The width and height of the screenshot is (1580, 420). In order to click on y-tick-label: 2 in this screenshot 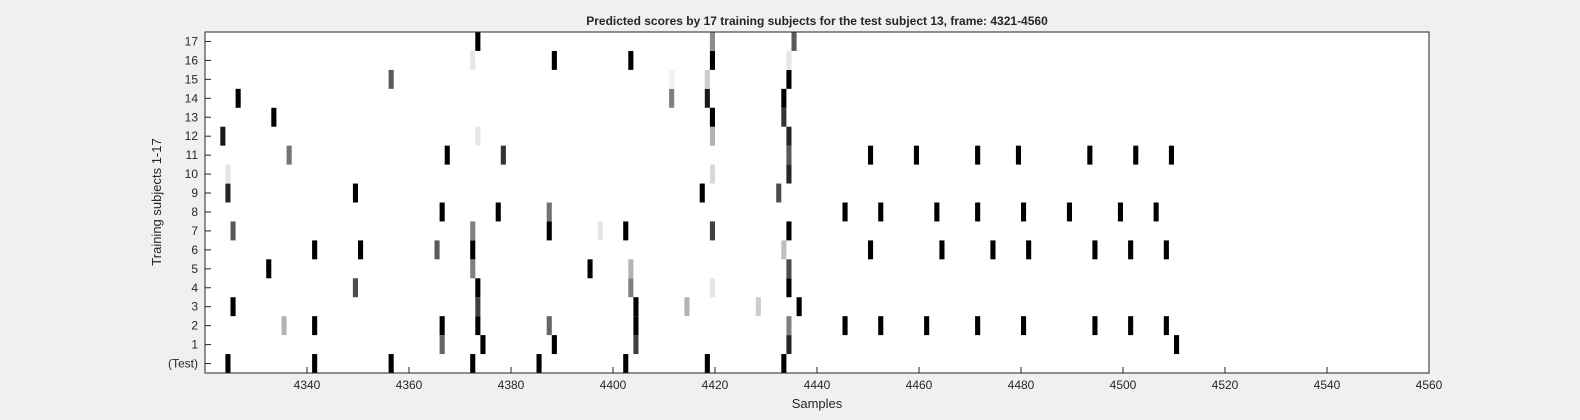, I will do `click(194, 326)`.